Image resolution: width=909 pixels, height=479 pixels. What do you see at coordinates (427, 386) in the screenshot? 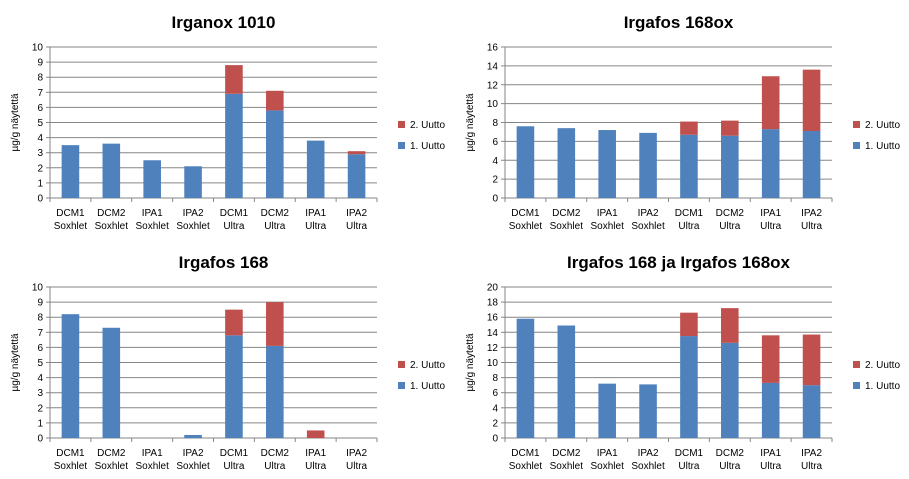
I see `legend-label: 1. Uutto` at bounding box center [427, 386].